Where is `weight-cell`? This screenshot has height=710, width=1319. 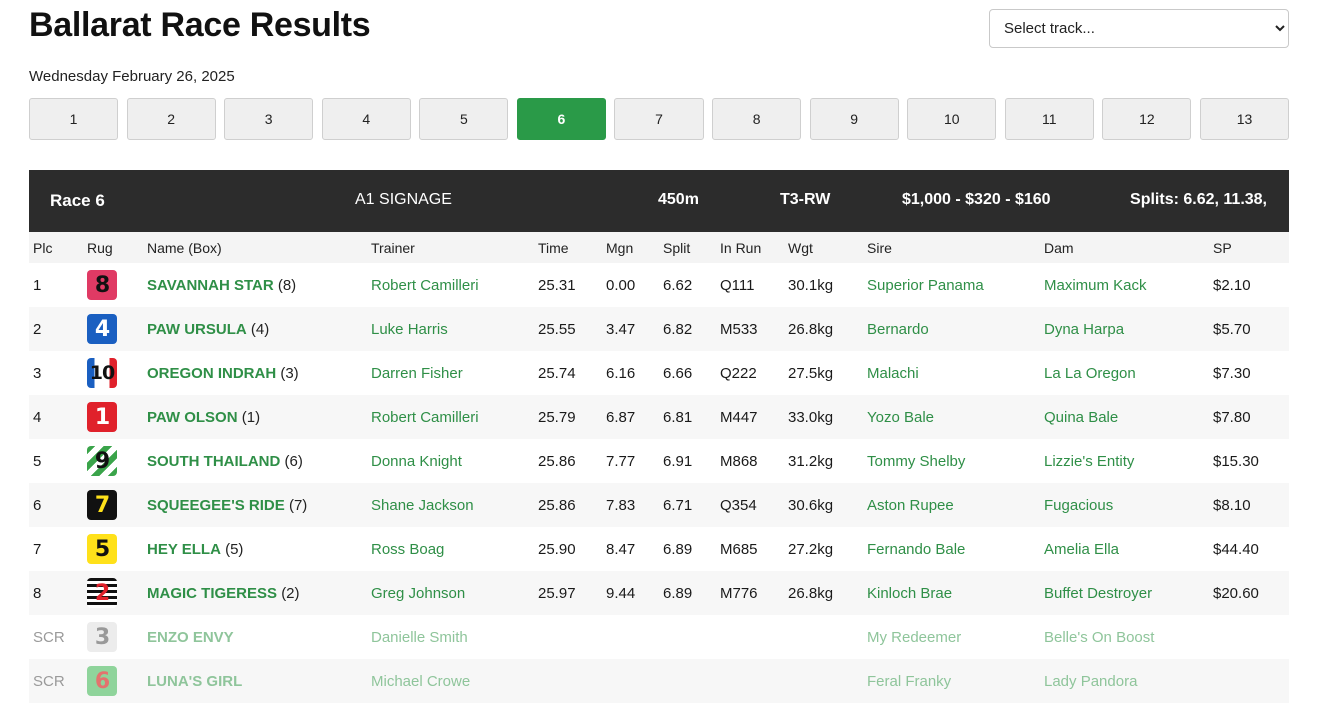 weight-cell is located at coordinates (823, 681).